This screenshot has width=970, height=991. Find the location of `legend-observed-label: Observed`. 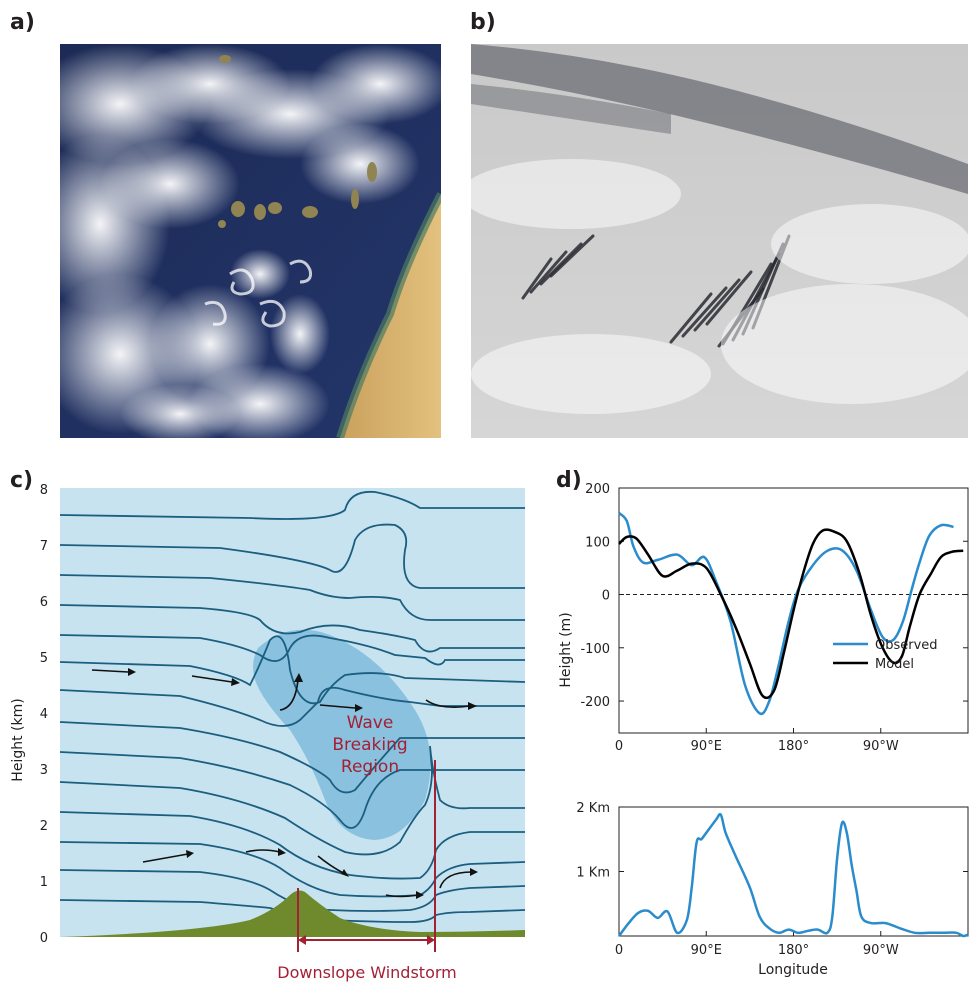

legend-observed-label: Observed is located at coordinates (906, 645).